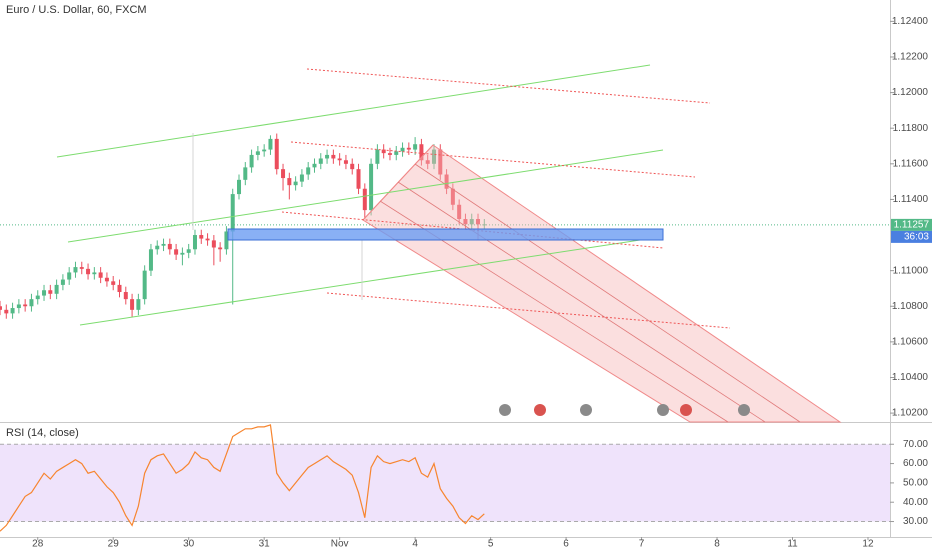 This screenshot has width=932, height=550. What do you see at coordinates (76, 10) in the screenshot?
I see `chart-title: Euro / U.S. Dollar, 60, FXCM` at bounding box center [76, 10].